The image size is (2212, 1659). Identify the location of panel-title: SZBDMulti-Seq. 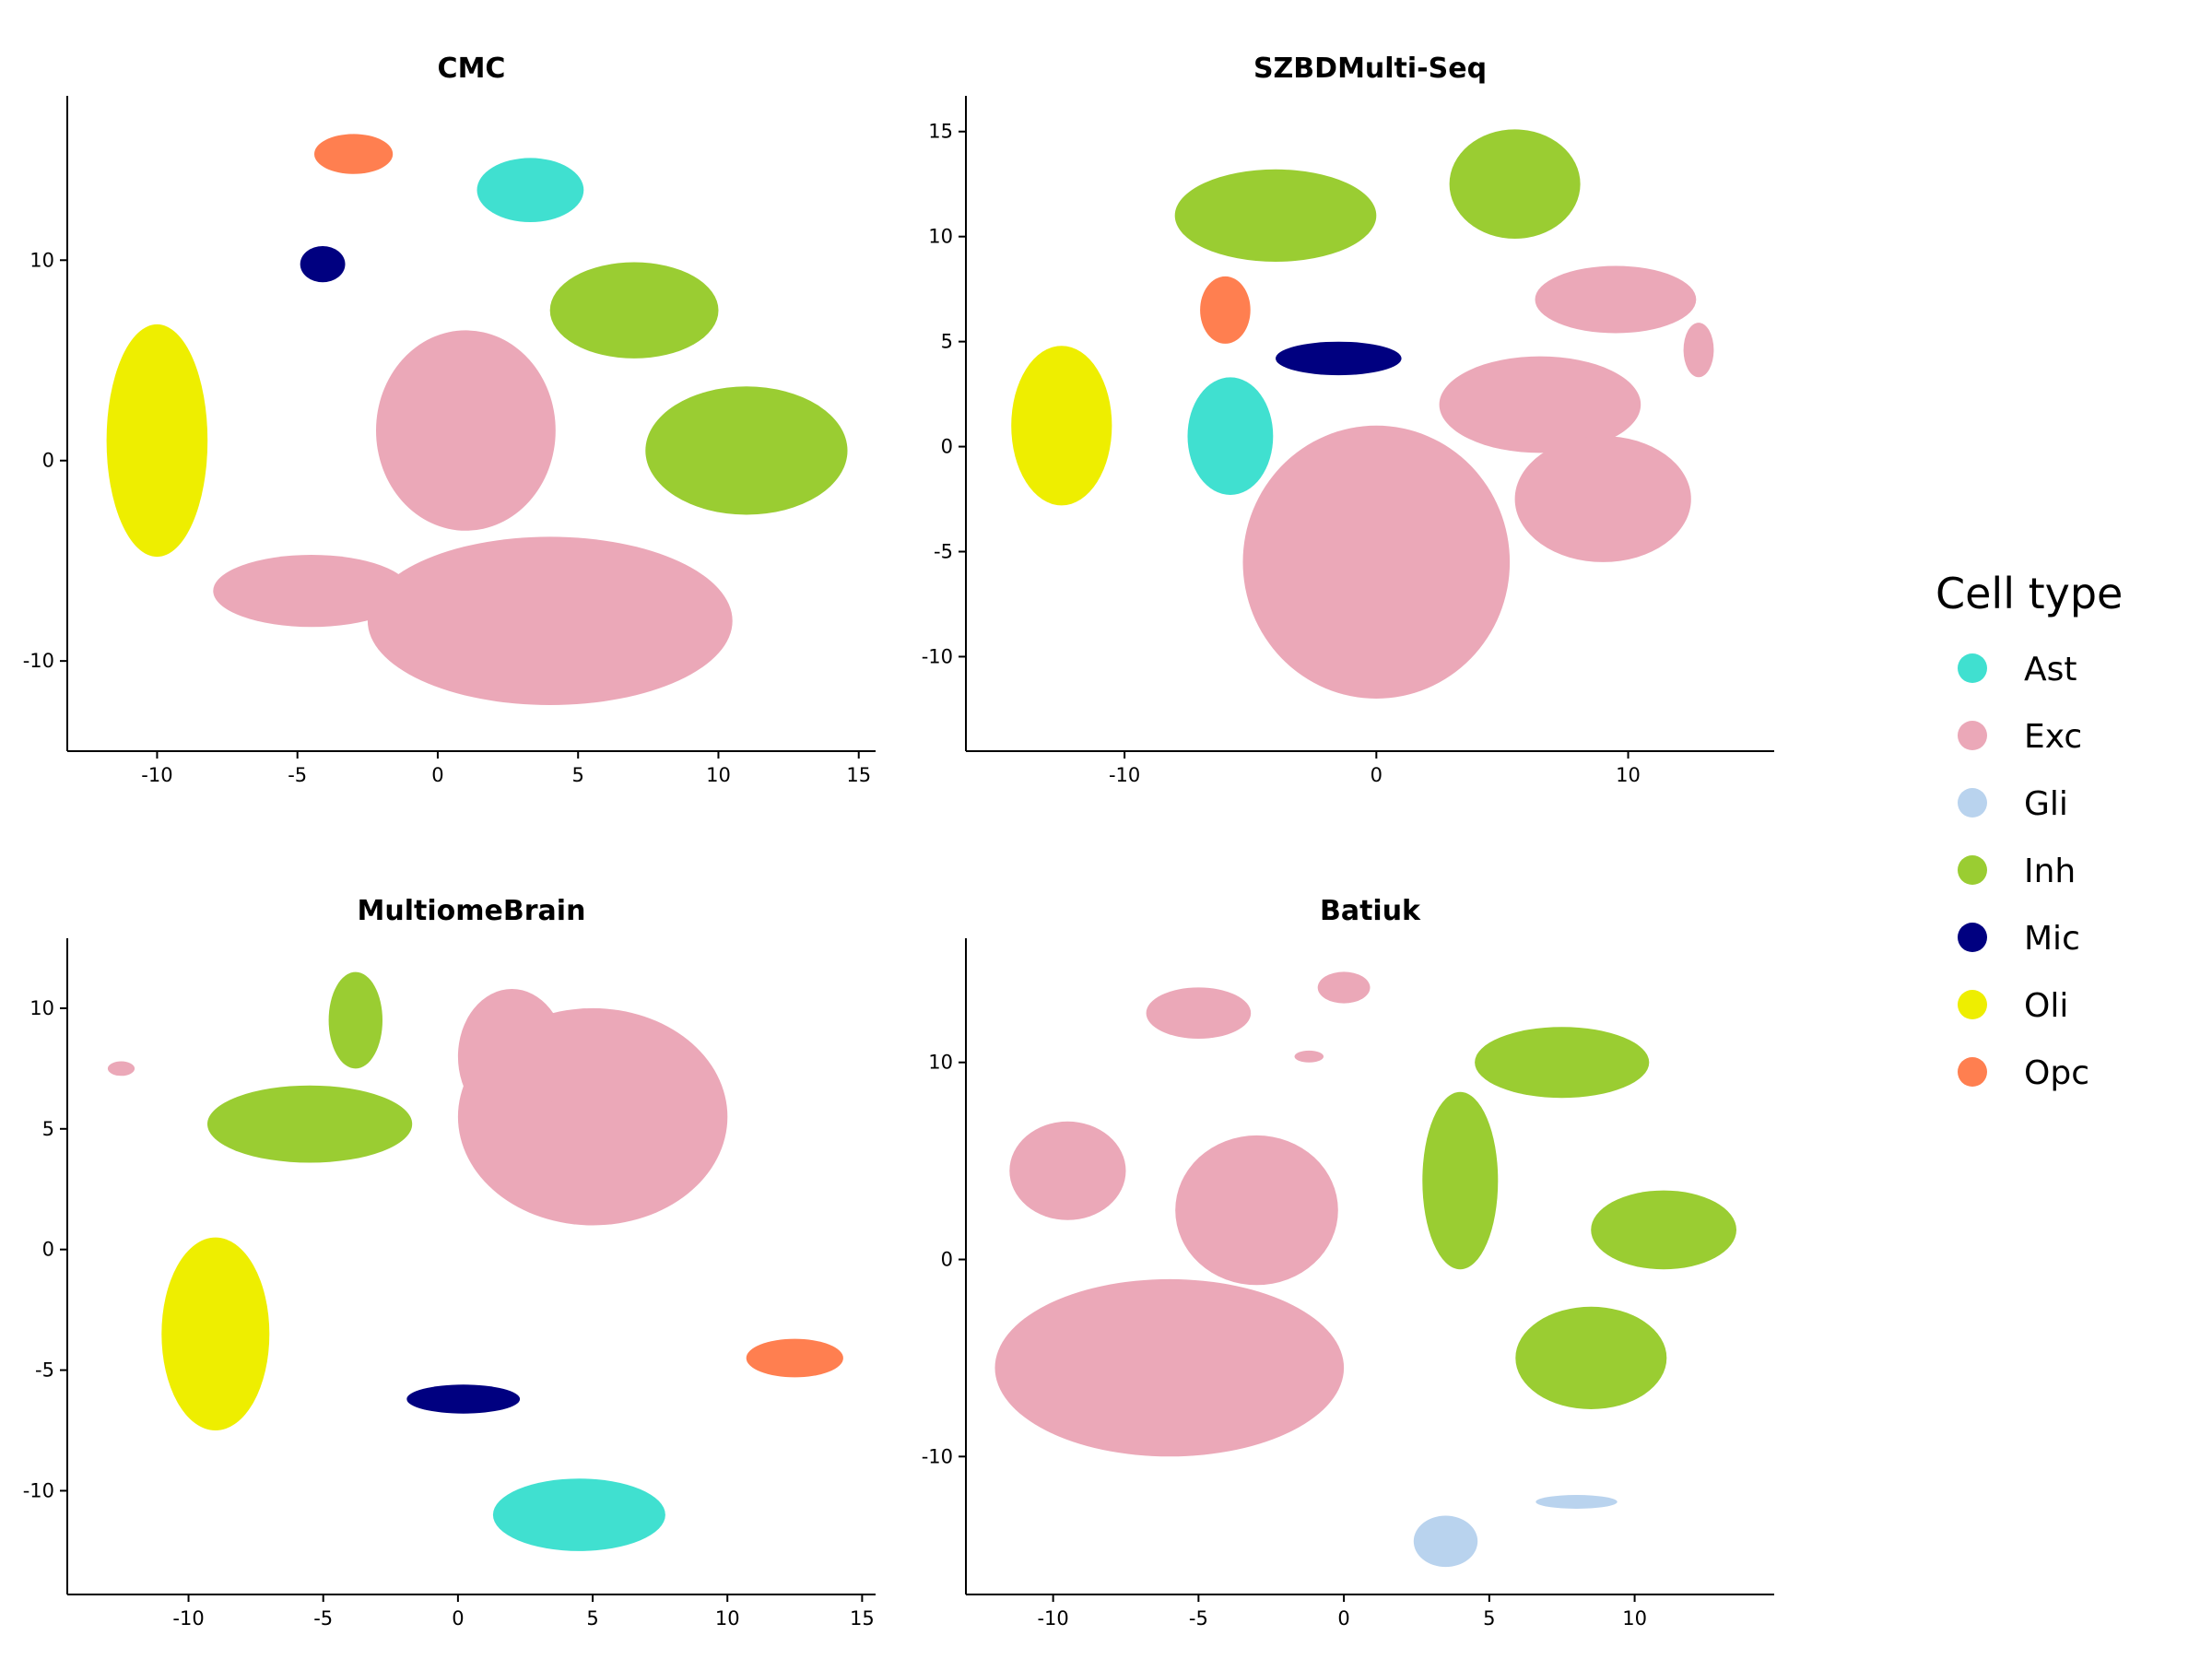
(1370, 69).